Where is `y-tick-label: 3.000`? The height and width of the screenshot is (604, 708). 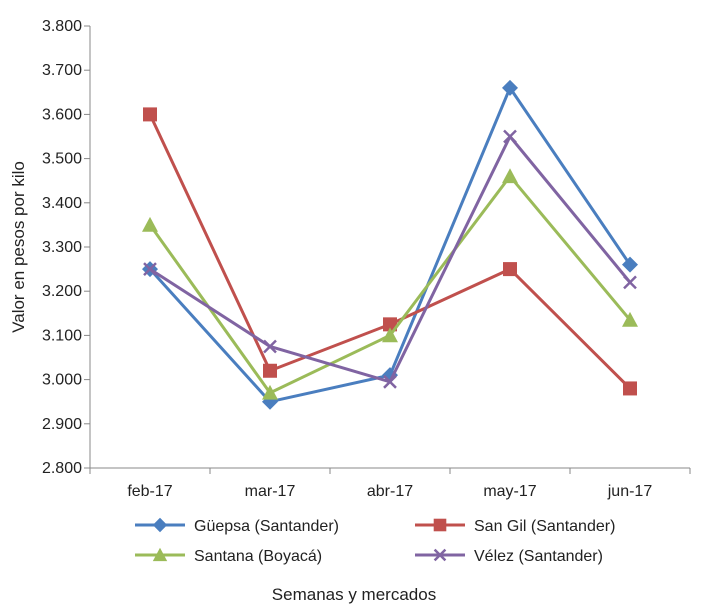
y-tick-label: 3.000 is located at coordinates (62, 380).